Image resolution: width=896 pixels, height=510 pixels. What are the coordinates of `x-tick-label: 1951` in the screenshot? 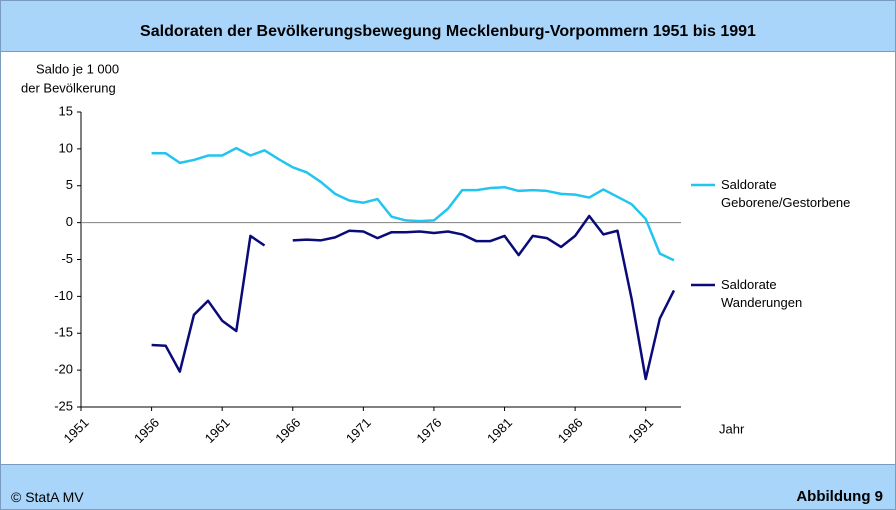 It's located at (75, 430).